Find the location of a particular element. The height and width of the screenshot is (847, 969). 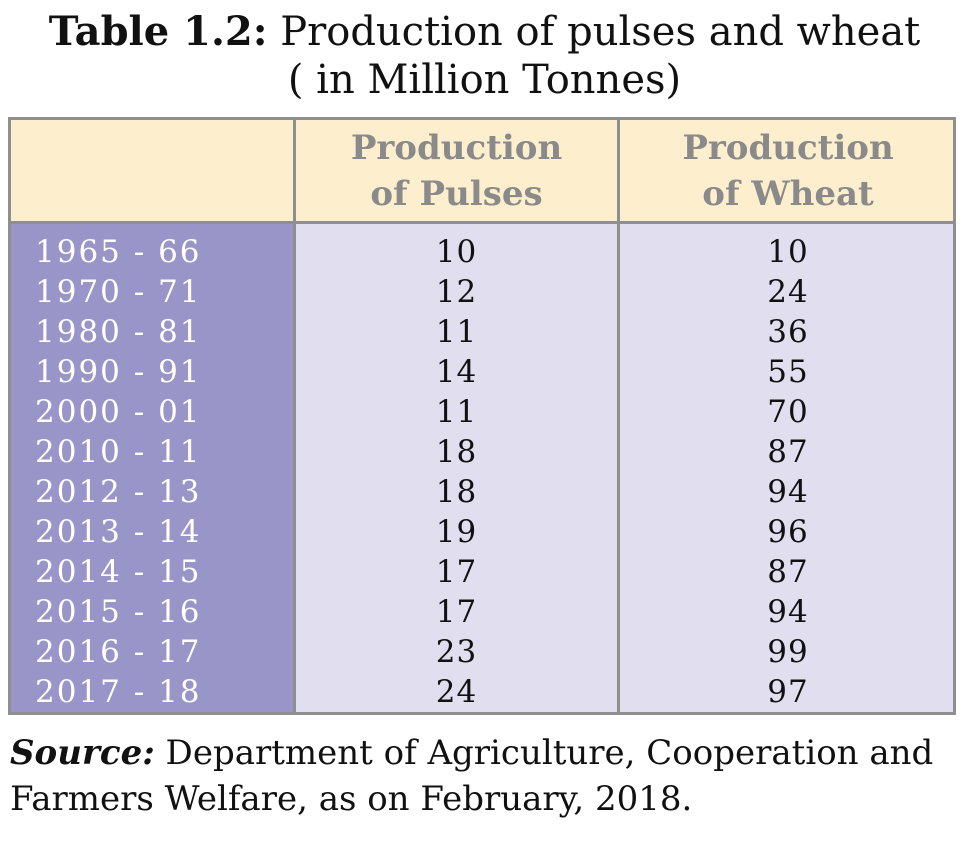

pulses-cell: 23 is located at coordinates (456, 652).